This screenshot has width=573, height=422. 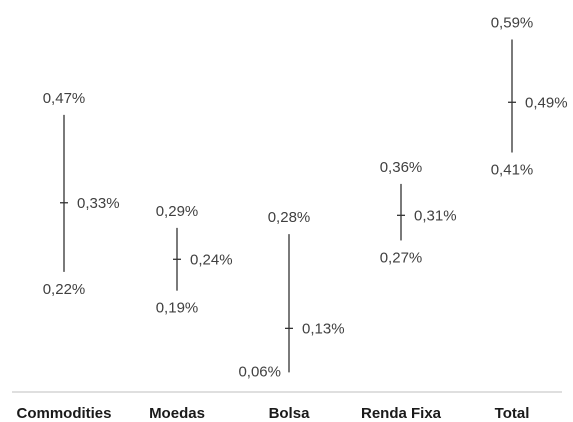 I want to click on category-label-1: Moedas, so click(x=177, y=413).